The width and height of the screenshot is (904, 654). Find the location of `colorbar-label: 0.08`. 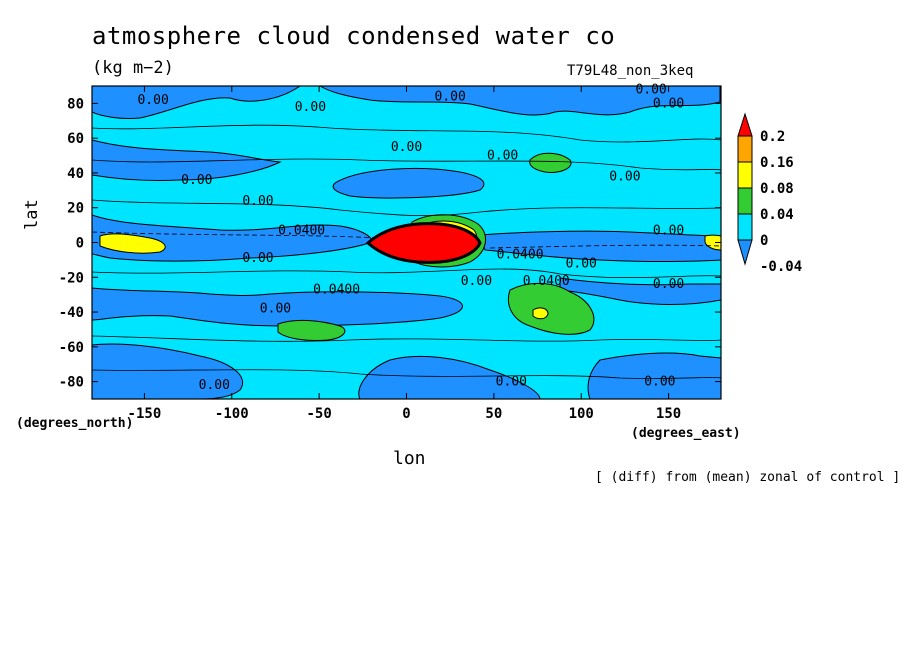

colorbar-label: 0.08 is located at coordinates (777, 189).